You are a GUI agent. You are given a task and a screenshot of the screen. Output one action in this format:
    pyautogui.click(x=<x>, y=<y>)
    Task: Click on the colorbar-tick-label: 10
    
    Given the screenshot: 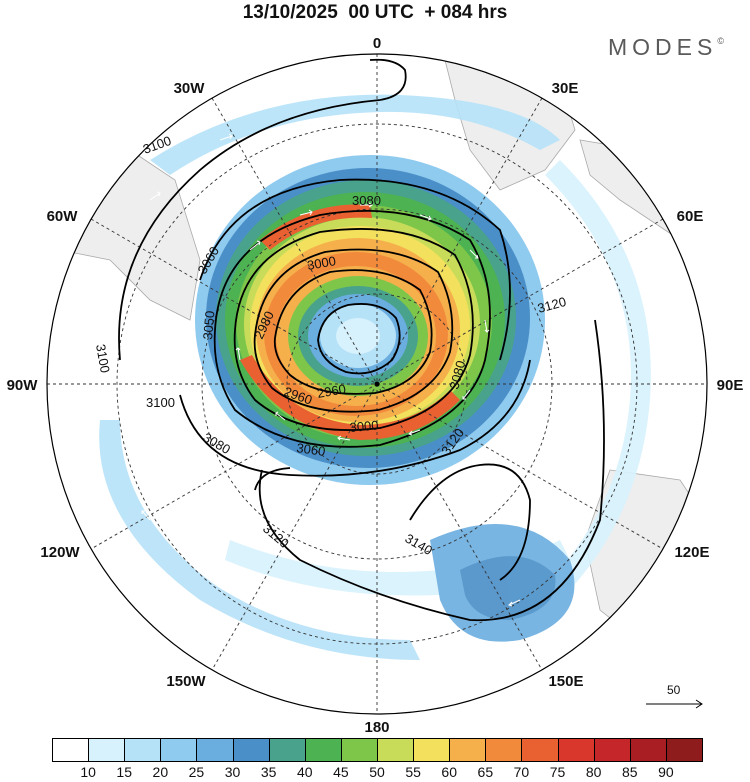 What is the action you would take?
    pyautogui.click(x=88, y=772)
    